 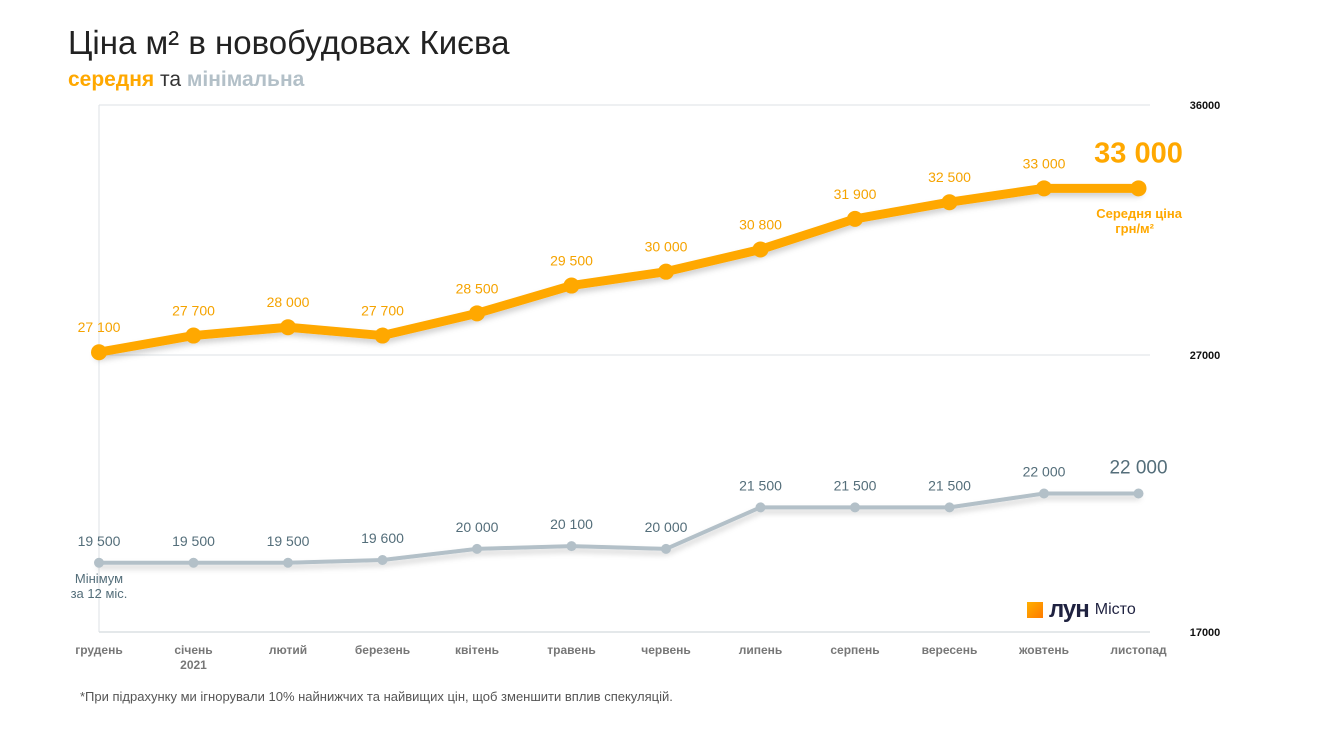 What do you see at coordinates (1044, 163) in the screenshot?
I see `data-label-avg: 33 000` at bounding box center [1044, 163].